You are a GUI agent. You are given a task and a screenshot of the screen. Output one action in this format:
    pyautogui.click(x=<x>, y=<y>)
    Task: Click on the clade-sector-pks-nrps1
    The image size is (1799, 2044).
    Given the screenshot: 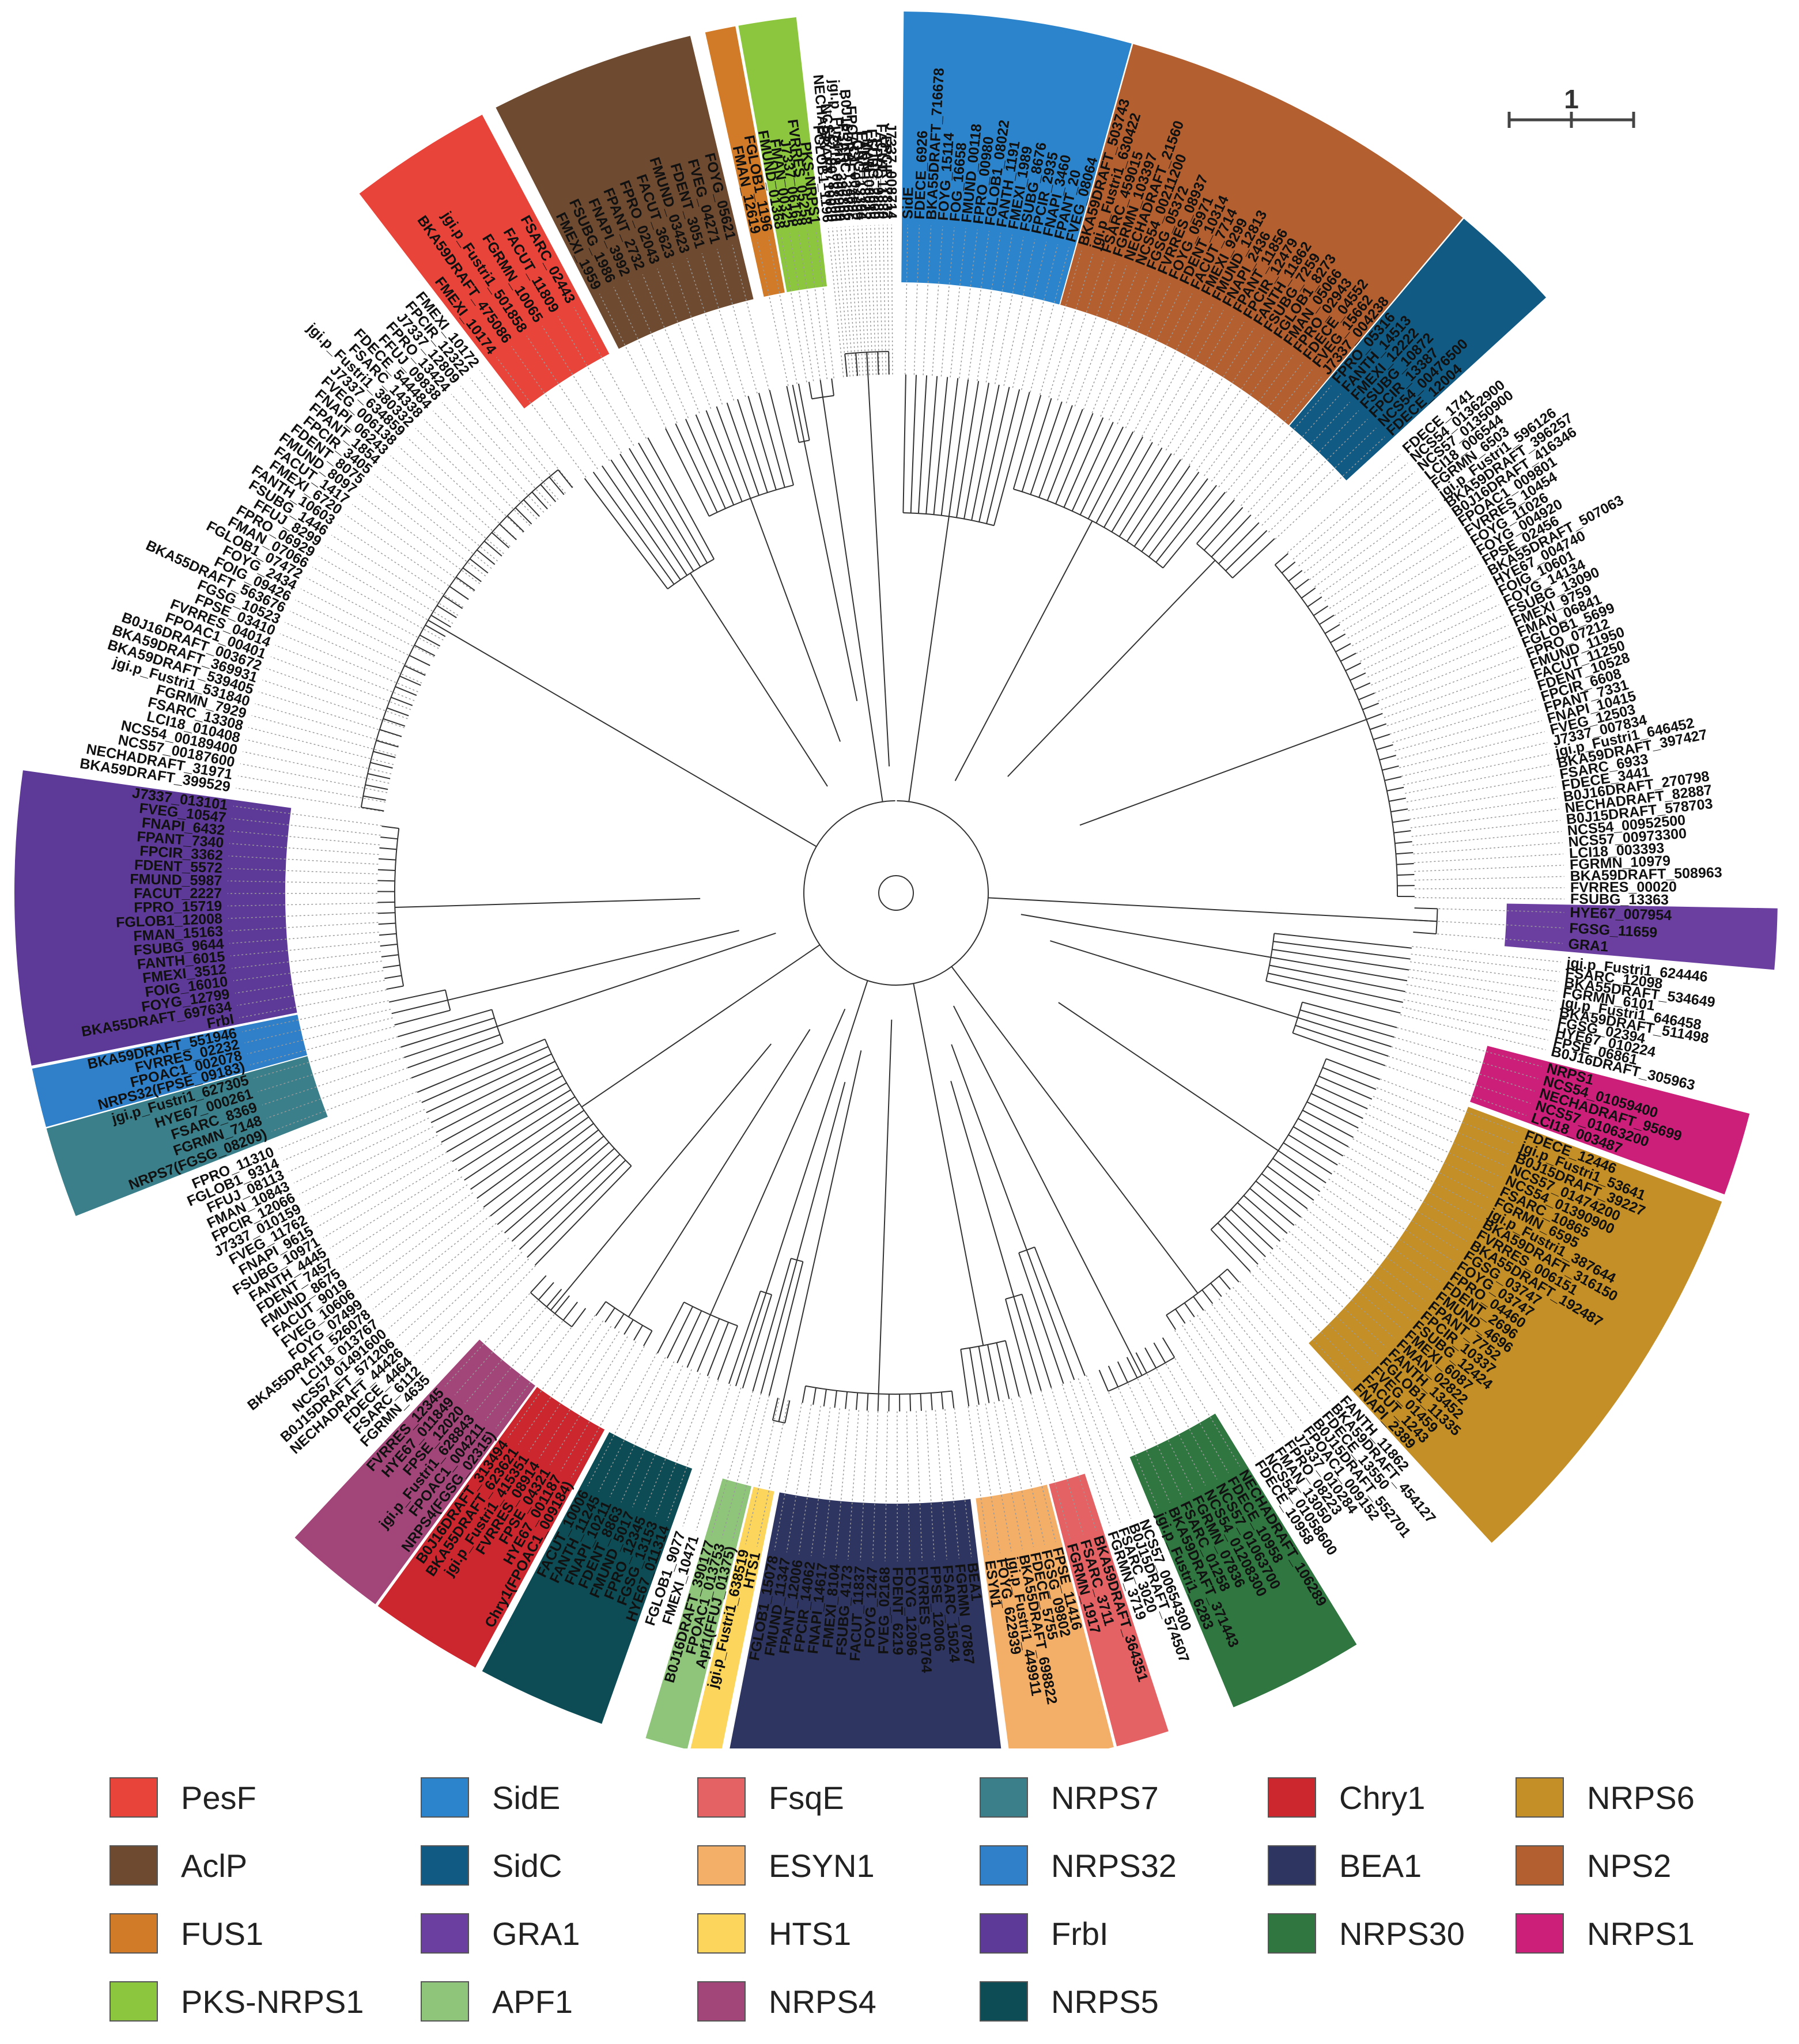 What is the action you would take?
    pyautogui.click(x=782, y=155)
    